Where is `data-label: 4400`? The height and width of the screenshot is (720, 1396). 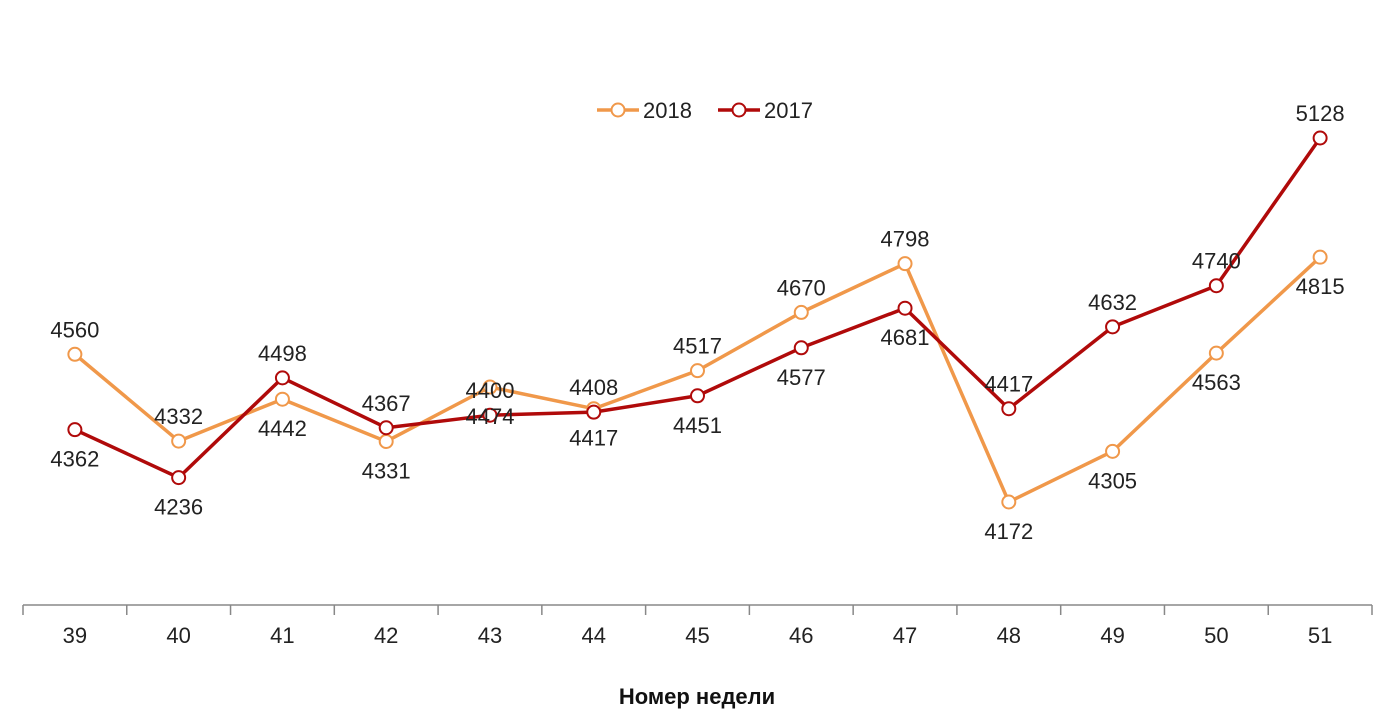 data-label: 4400 is located at coordinates (489, 390).